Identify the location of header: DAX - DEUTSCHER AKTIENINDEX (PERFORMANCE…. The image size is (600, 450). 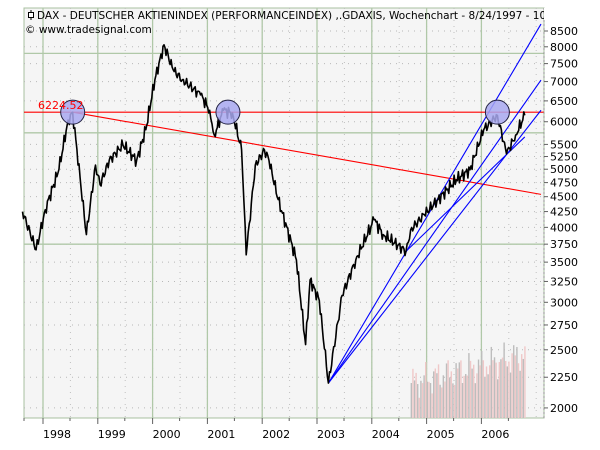
(309, 23).